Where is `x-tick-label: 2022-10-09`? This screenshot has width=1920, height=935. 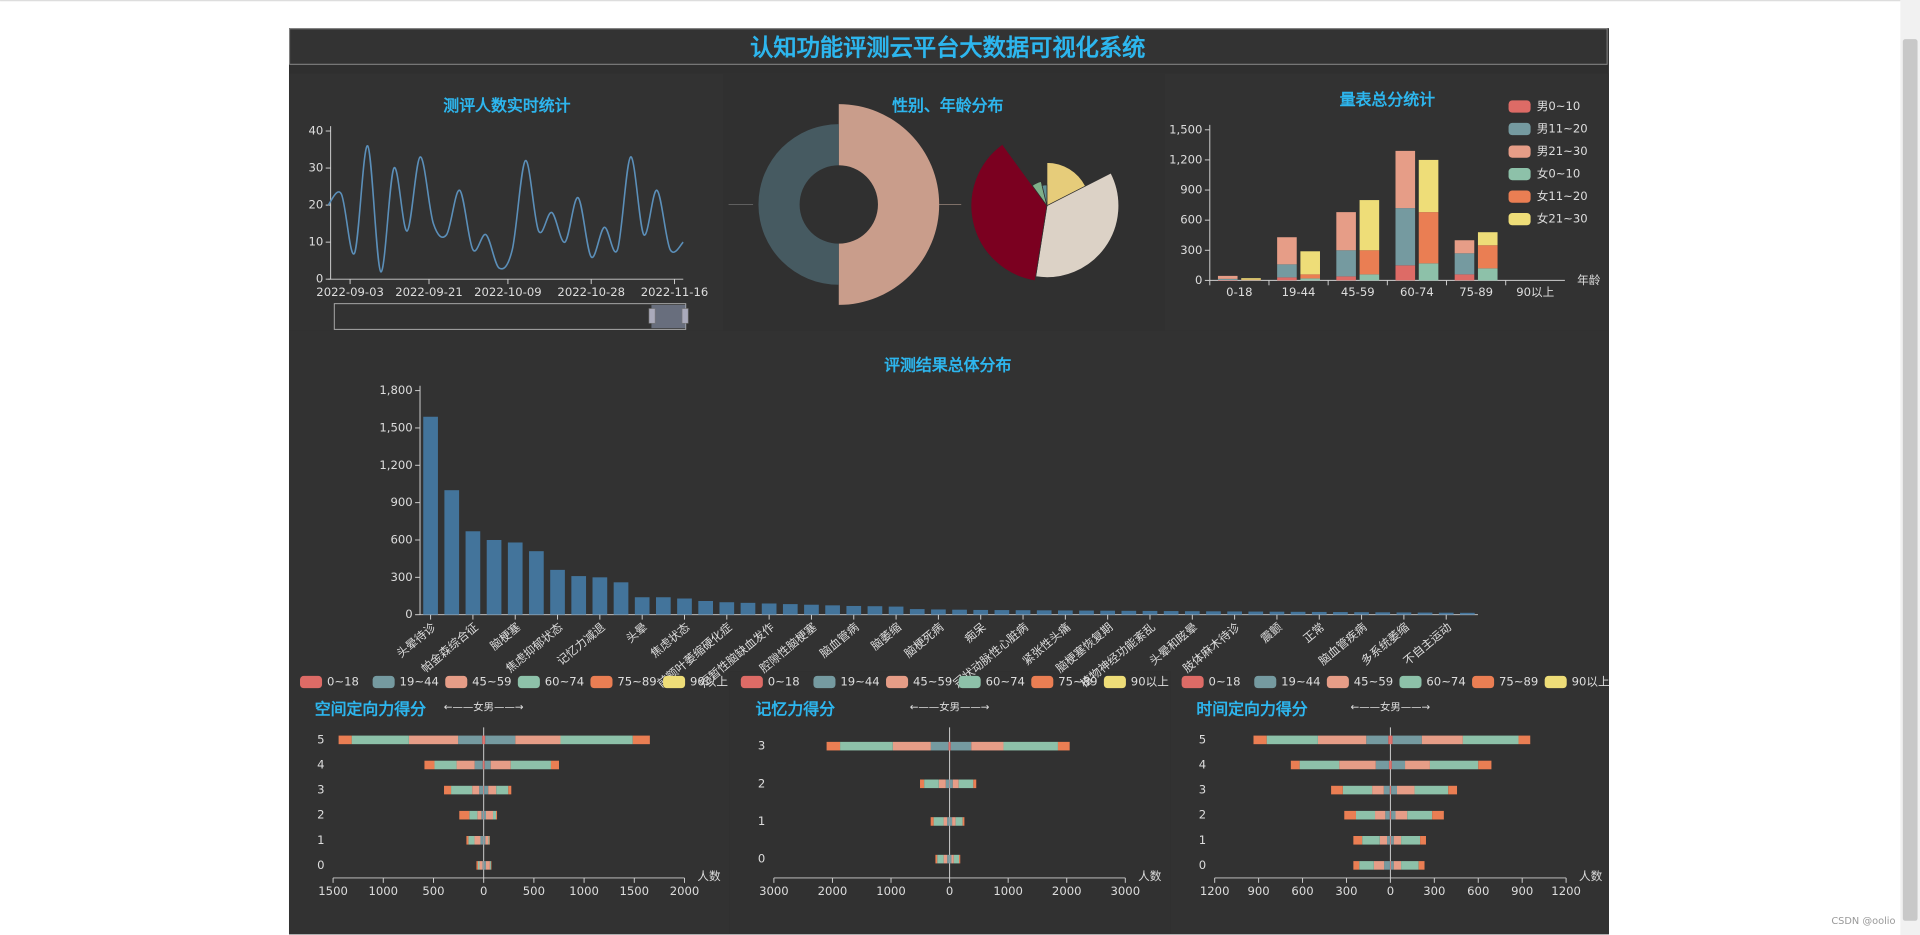 x-tick-label: 2022-10-09 is located at coordinates (508, 292).